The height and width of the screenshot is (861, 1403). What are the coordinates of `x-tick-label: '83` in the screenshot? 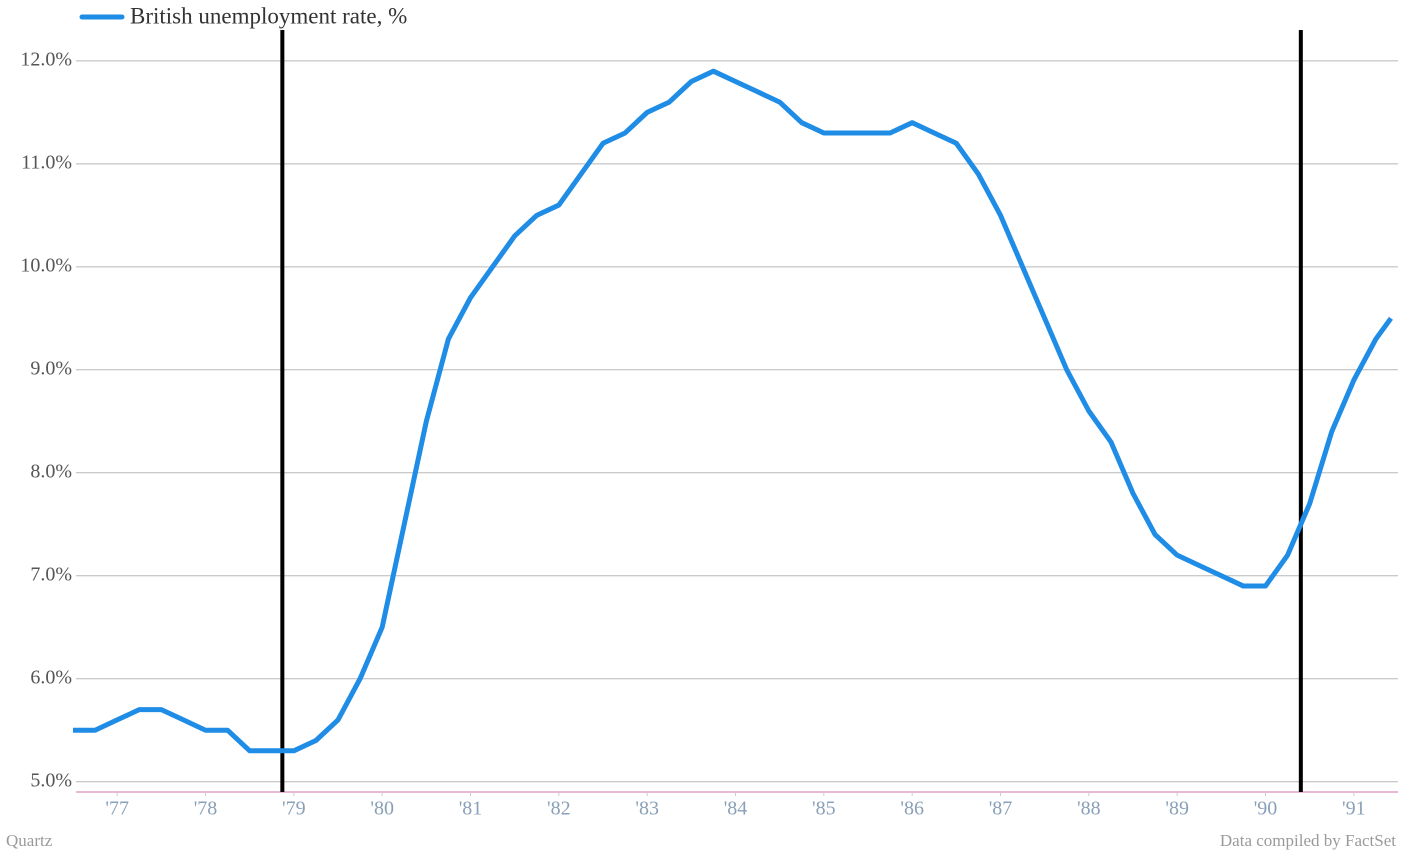 It's located at (647, 809).